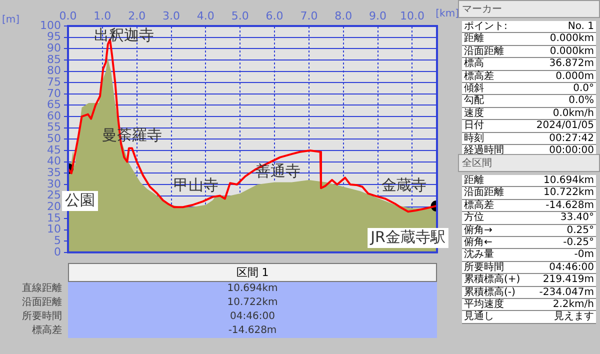 This screenshot has height=354, width=600. Describe the element at coordinates (581, 101) in the screenshot. I see `text: 0.0%` at that location.